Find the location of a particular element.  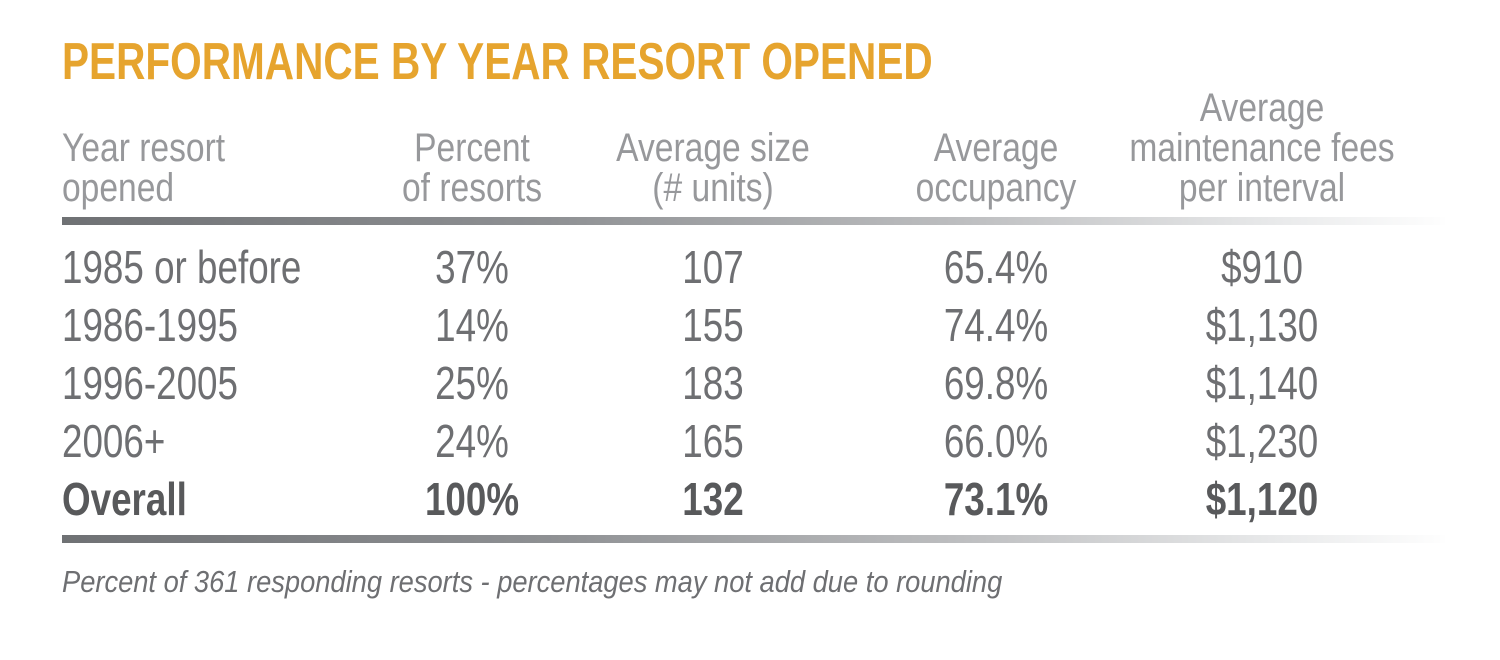

cell-year-range: 1986-1995 is located at coordinates (150, 325).